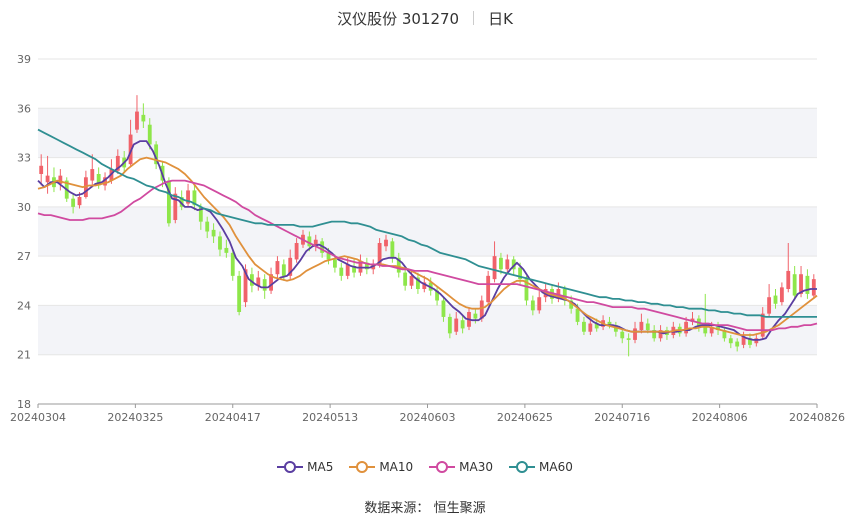 This screenshot has height=517, width=850. Describe the element at coordinates (459, 508) in the screenshot. I see `source-value: 恒生聚源` at that location.